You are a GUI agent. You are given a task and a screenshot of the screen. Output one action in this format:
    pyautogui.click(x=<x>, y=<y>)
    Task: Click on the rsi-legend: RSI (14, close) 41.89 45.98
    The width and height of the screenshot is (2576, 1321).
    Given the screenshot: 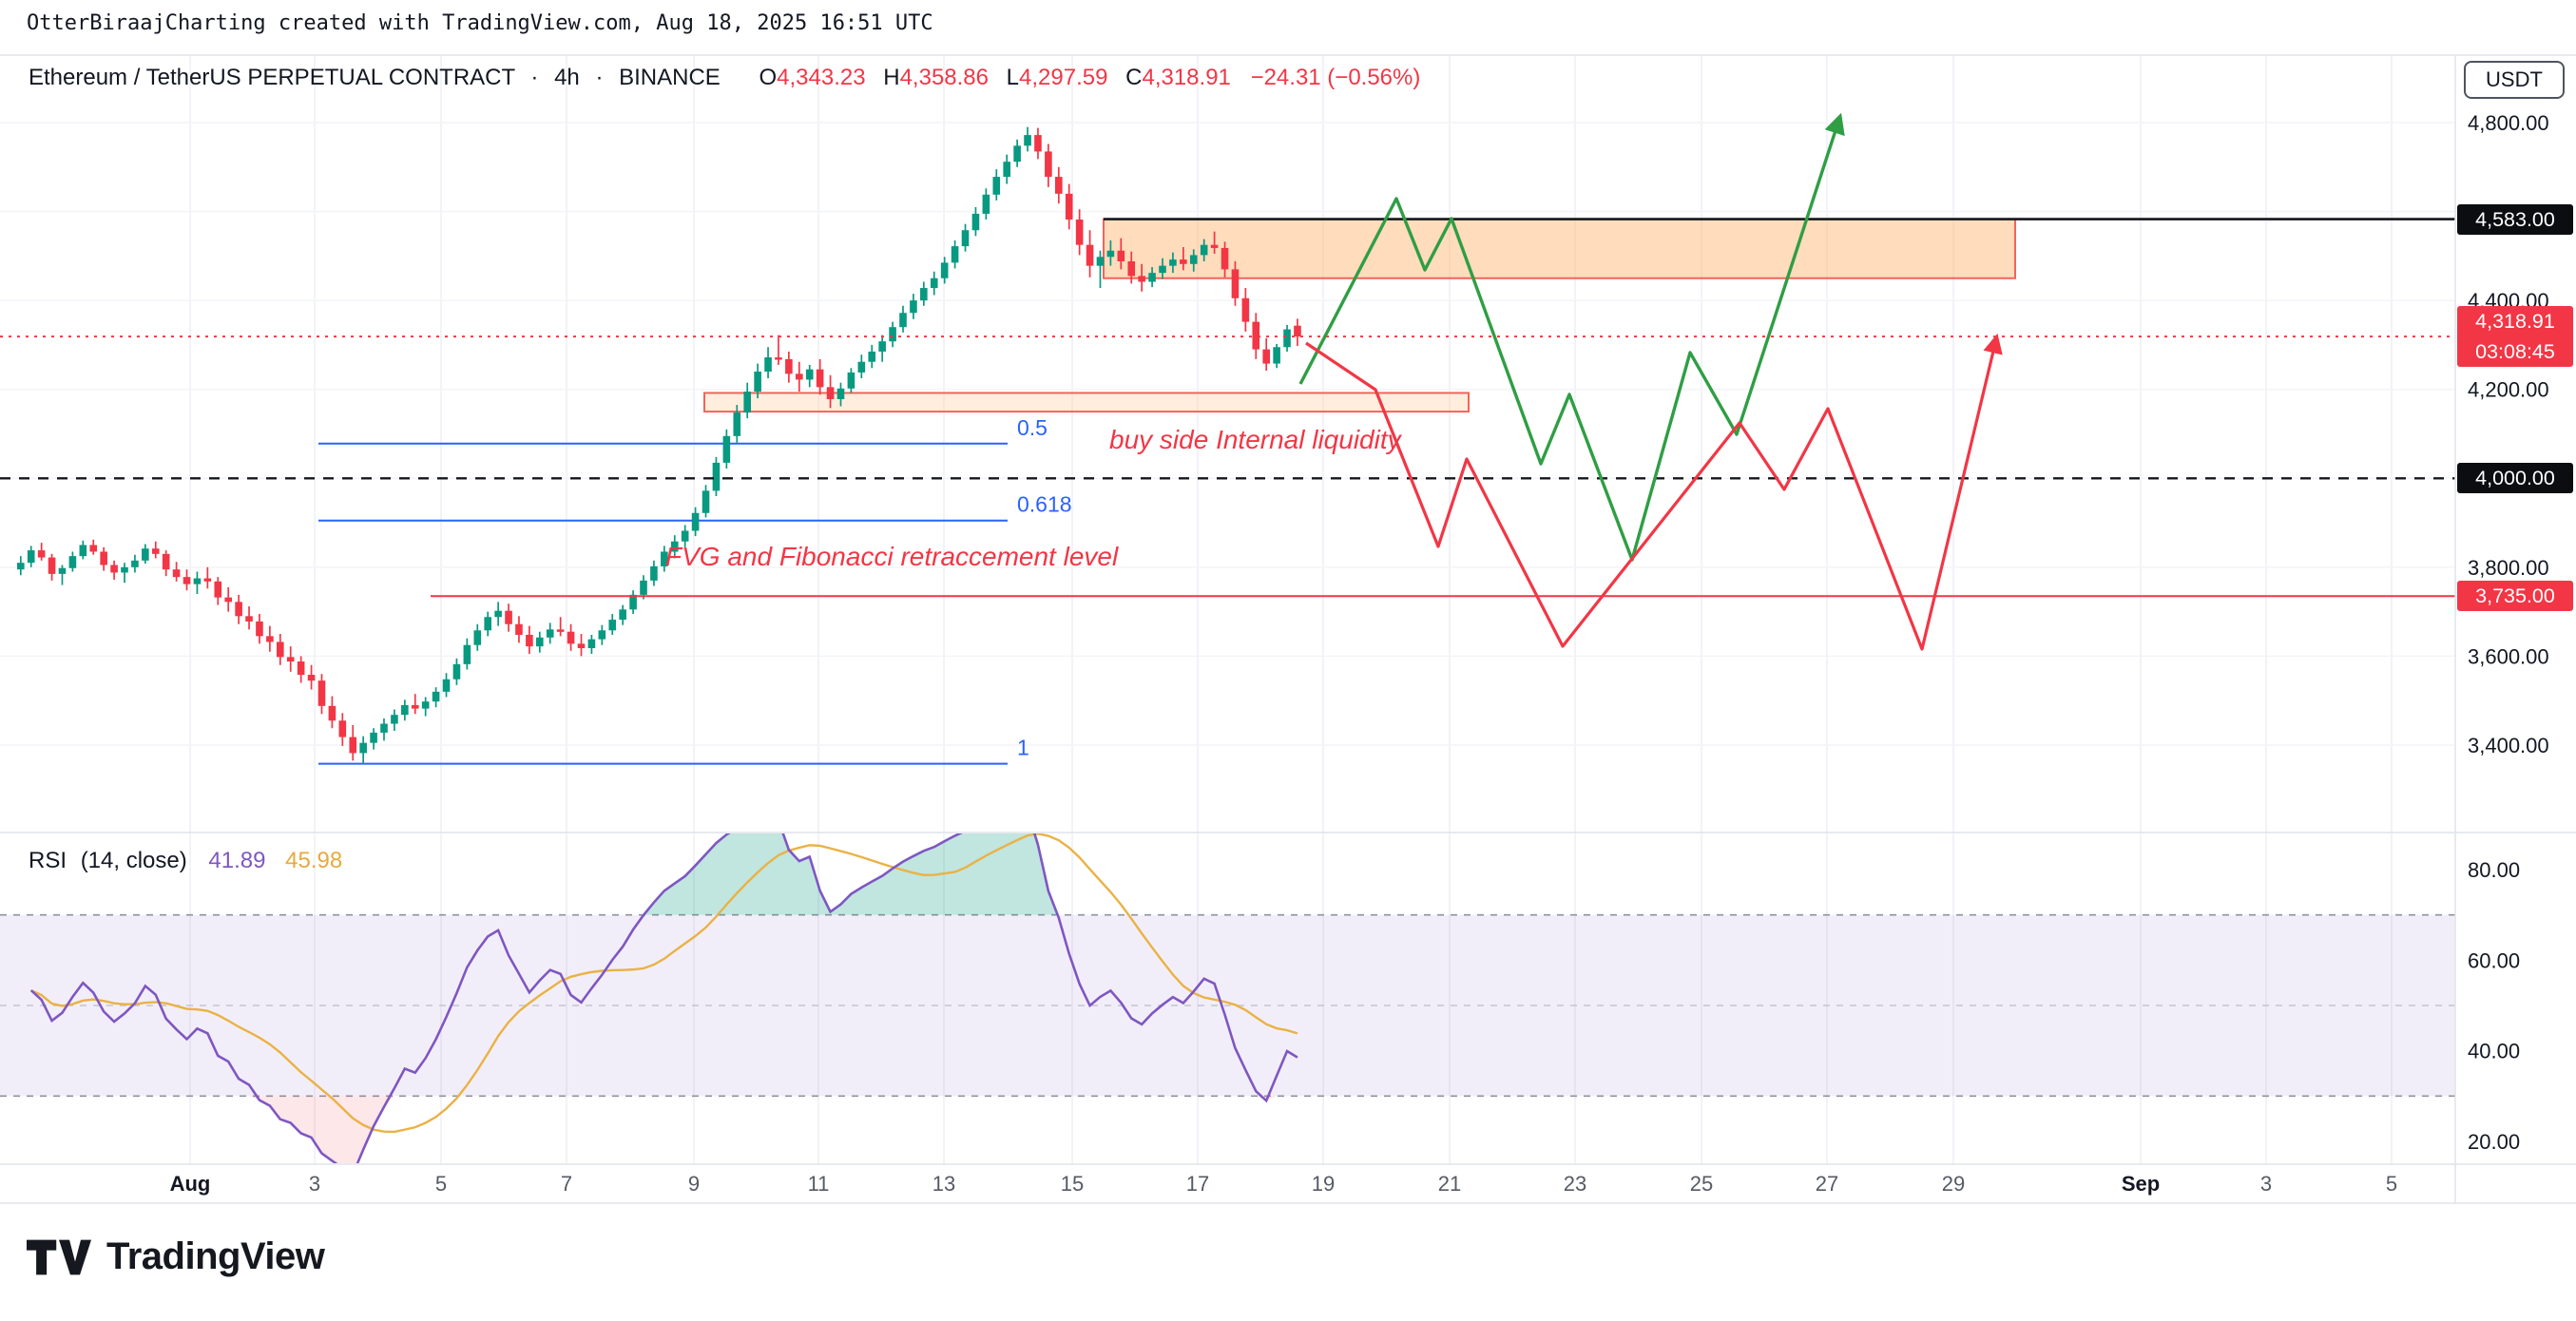 What is the action you would take?
    pyautogui.click(x=186, y=861)
    